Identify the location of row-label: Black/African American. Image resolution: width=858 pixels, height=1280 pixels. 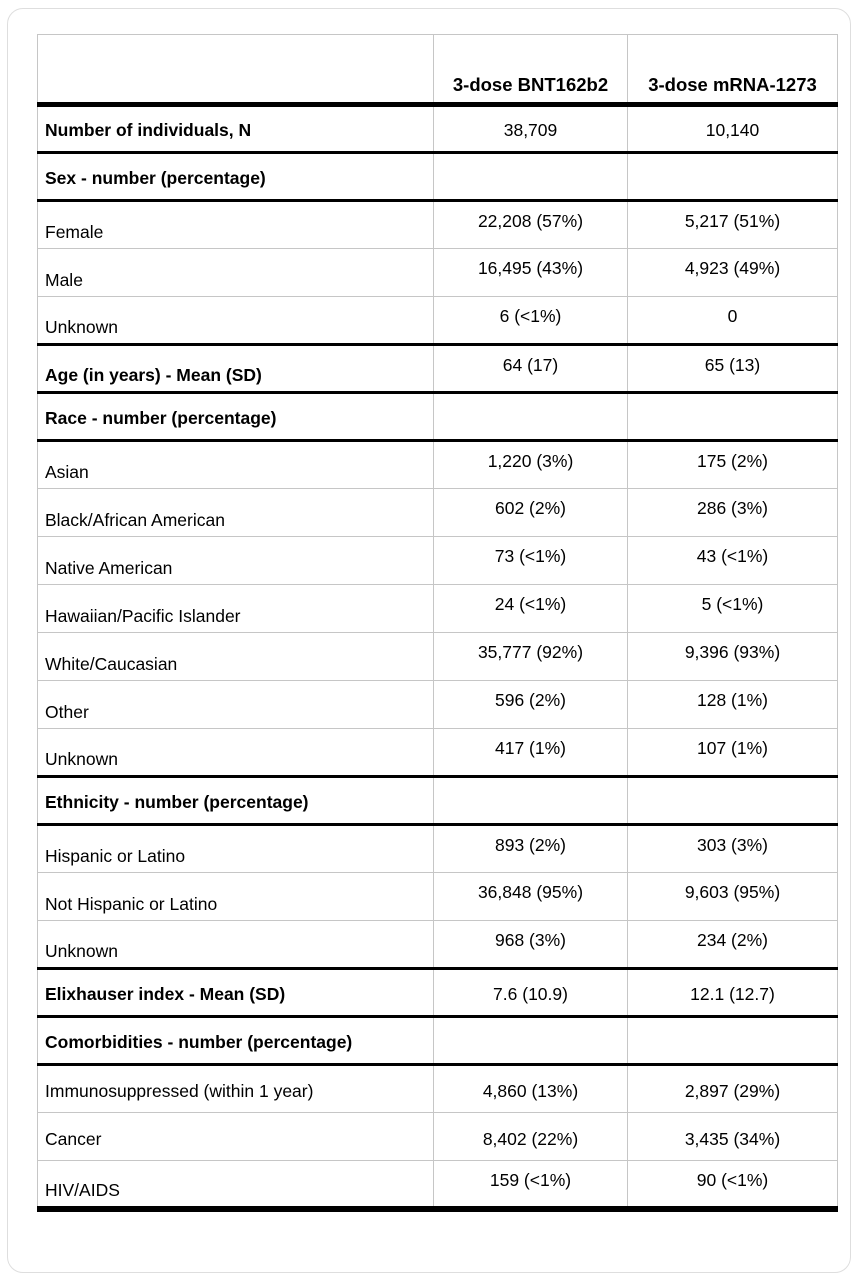
(135, 520).